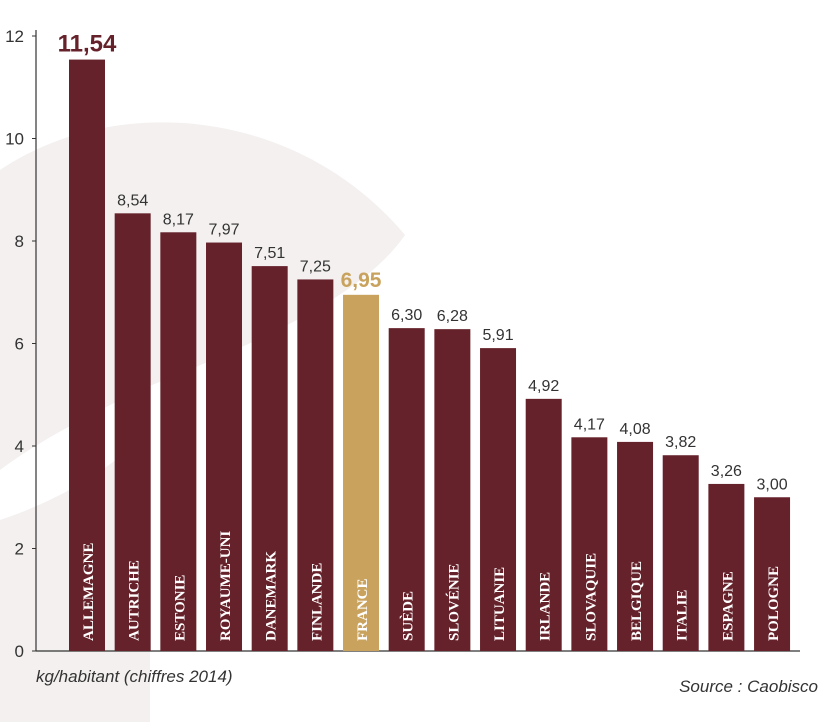 This screenshot has width=840, height=722. Describe the element at coordinates (497, 335) in the screenshot. I see `bar-value-label: 5,91` at that location.